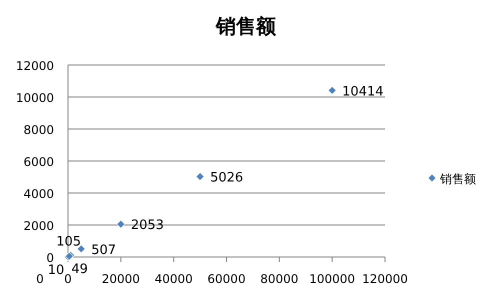  Describe the element at coordinates (147, 226) in the screenshot. I see `data-label: 2053` at that location.